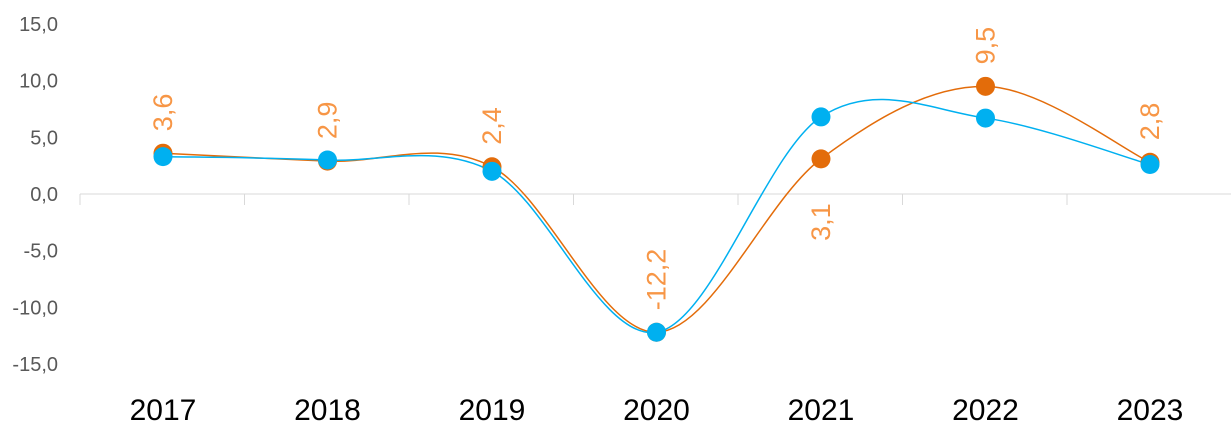 Image resolution: width=1231 pixels, height=422 pixels. What do you see at coordinates (41, 252) in the screenshot?
I see `y-tick-label: -5,0` at bounding box center [41, 252].